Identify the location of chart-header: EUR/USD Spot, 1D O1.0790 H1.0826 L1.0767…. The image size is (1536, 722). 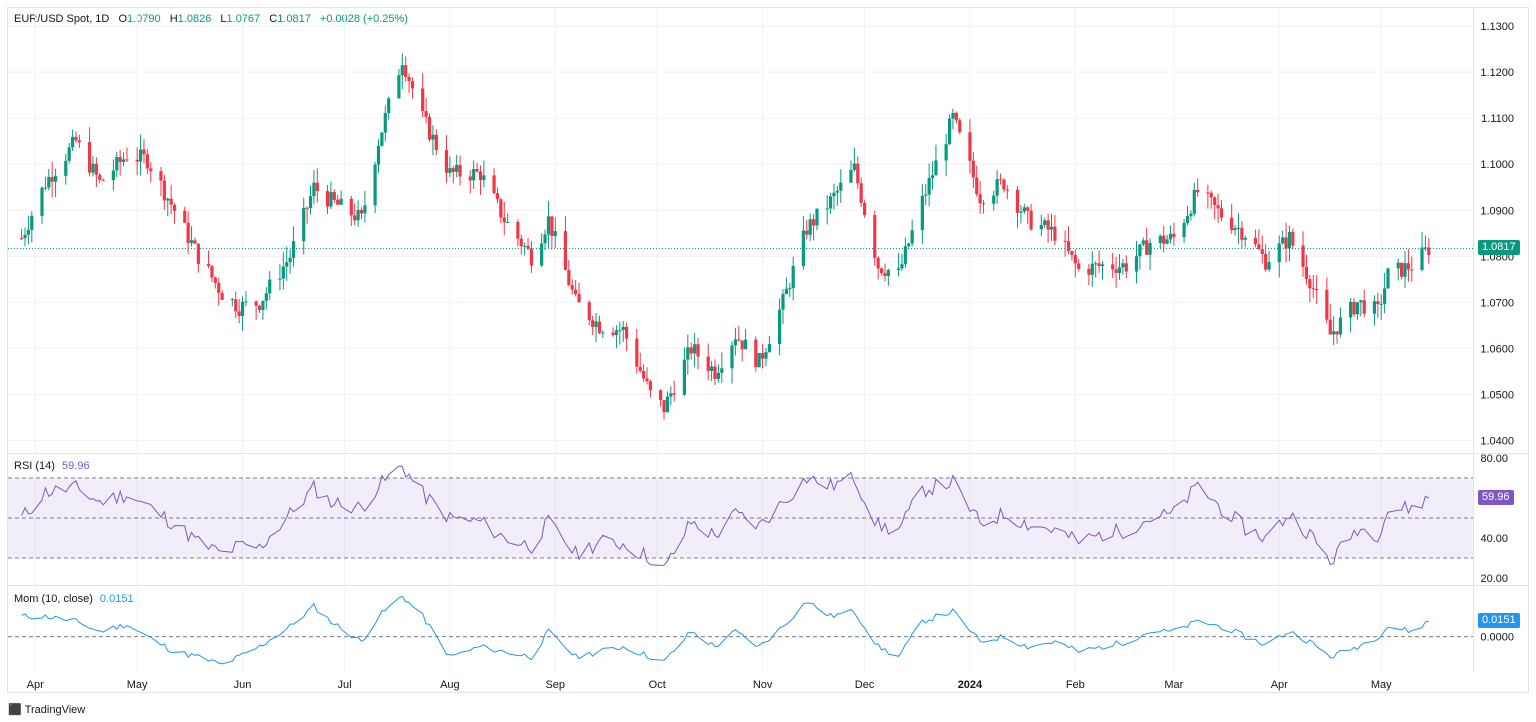
(214, 19).